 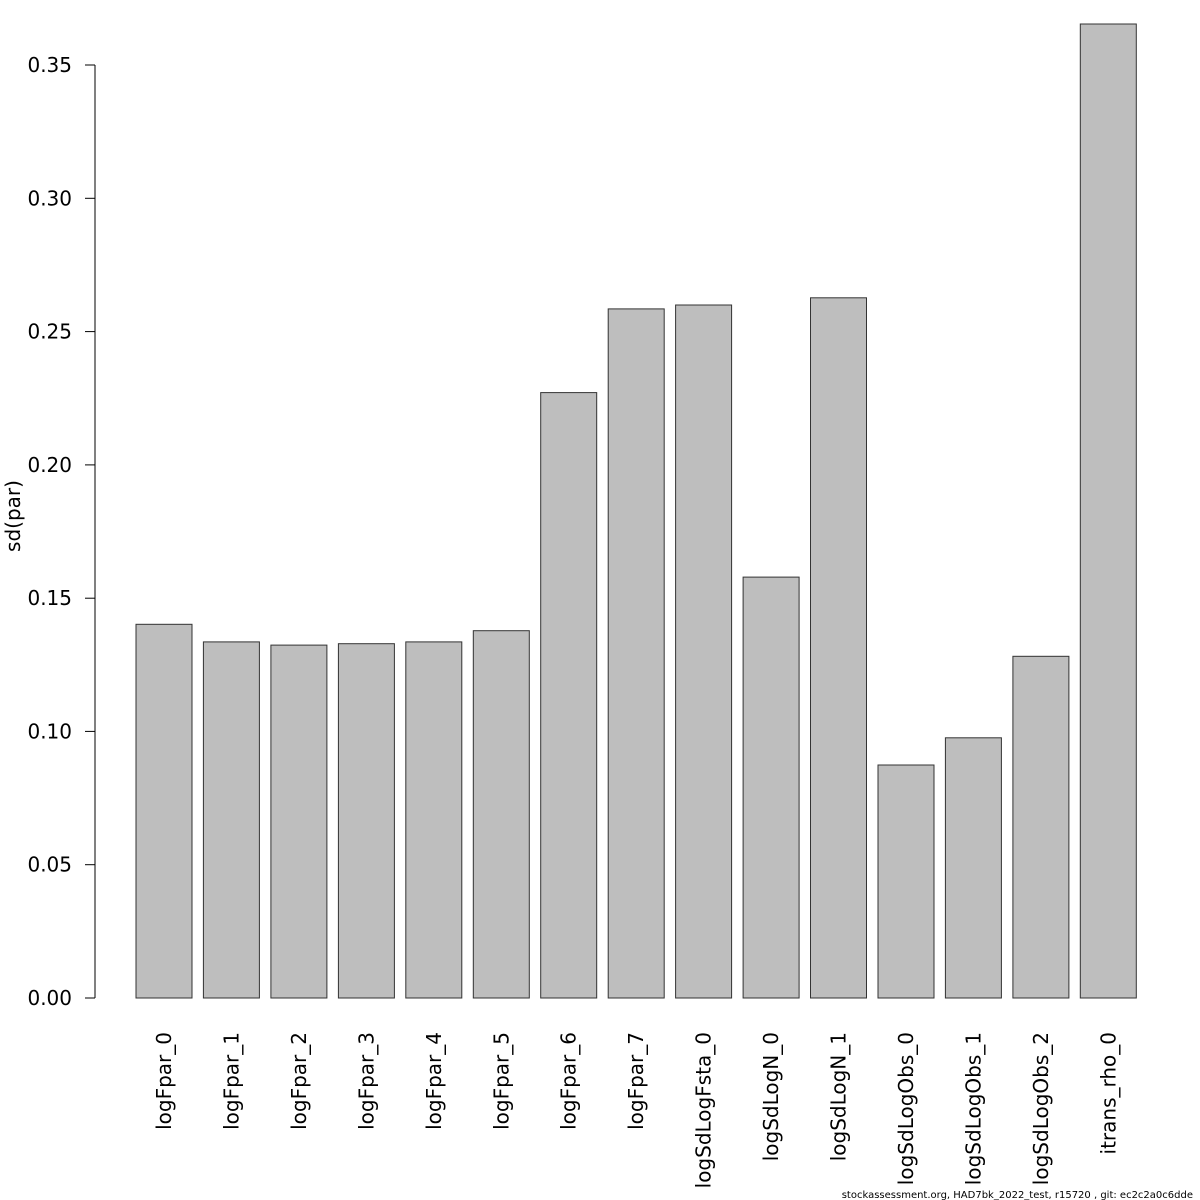 I want to click on category-label: logFpar_3, so click(x=366, y=1081).